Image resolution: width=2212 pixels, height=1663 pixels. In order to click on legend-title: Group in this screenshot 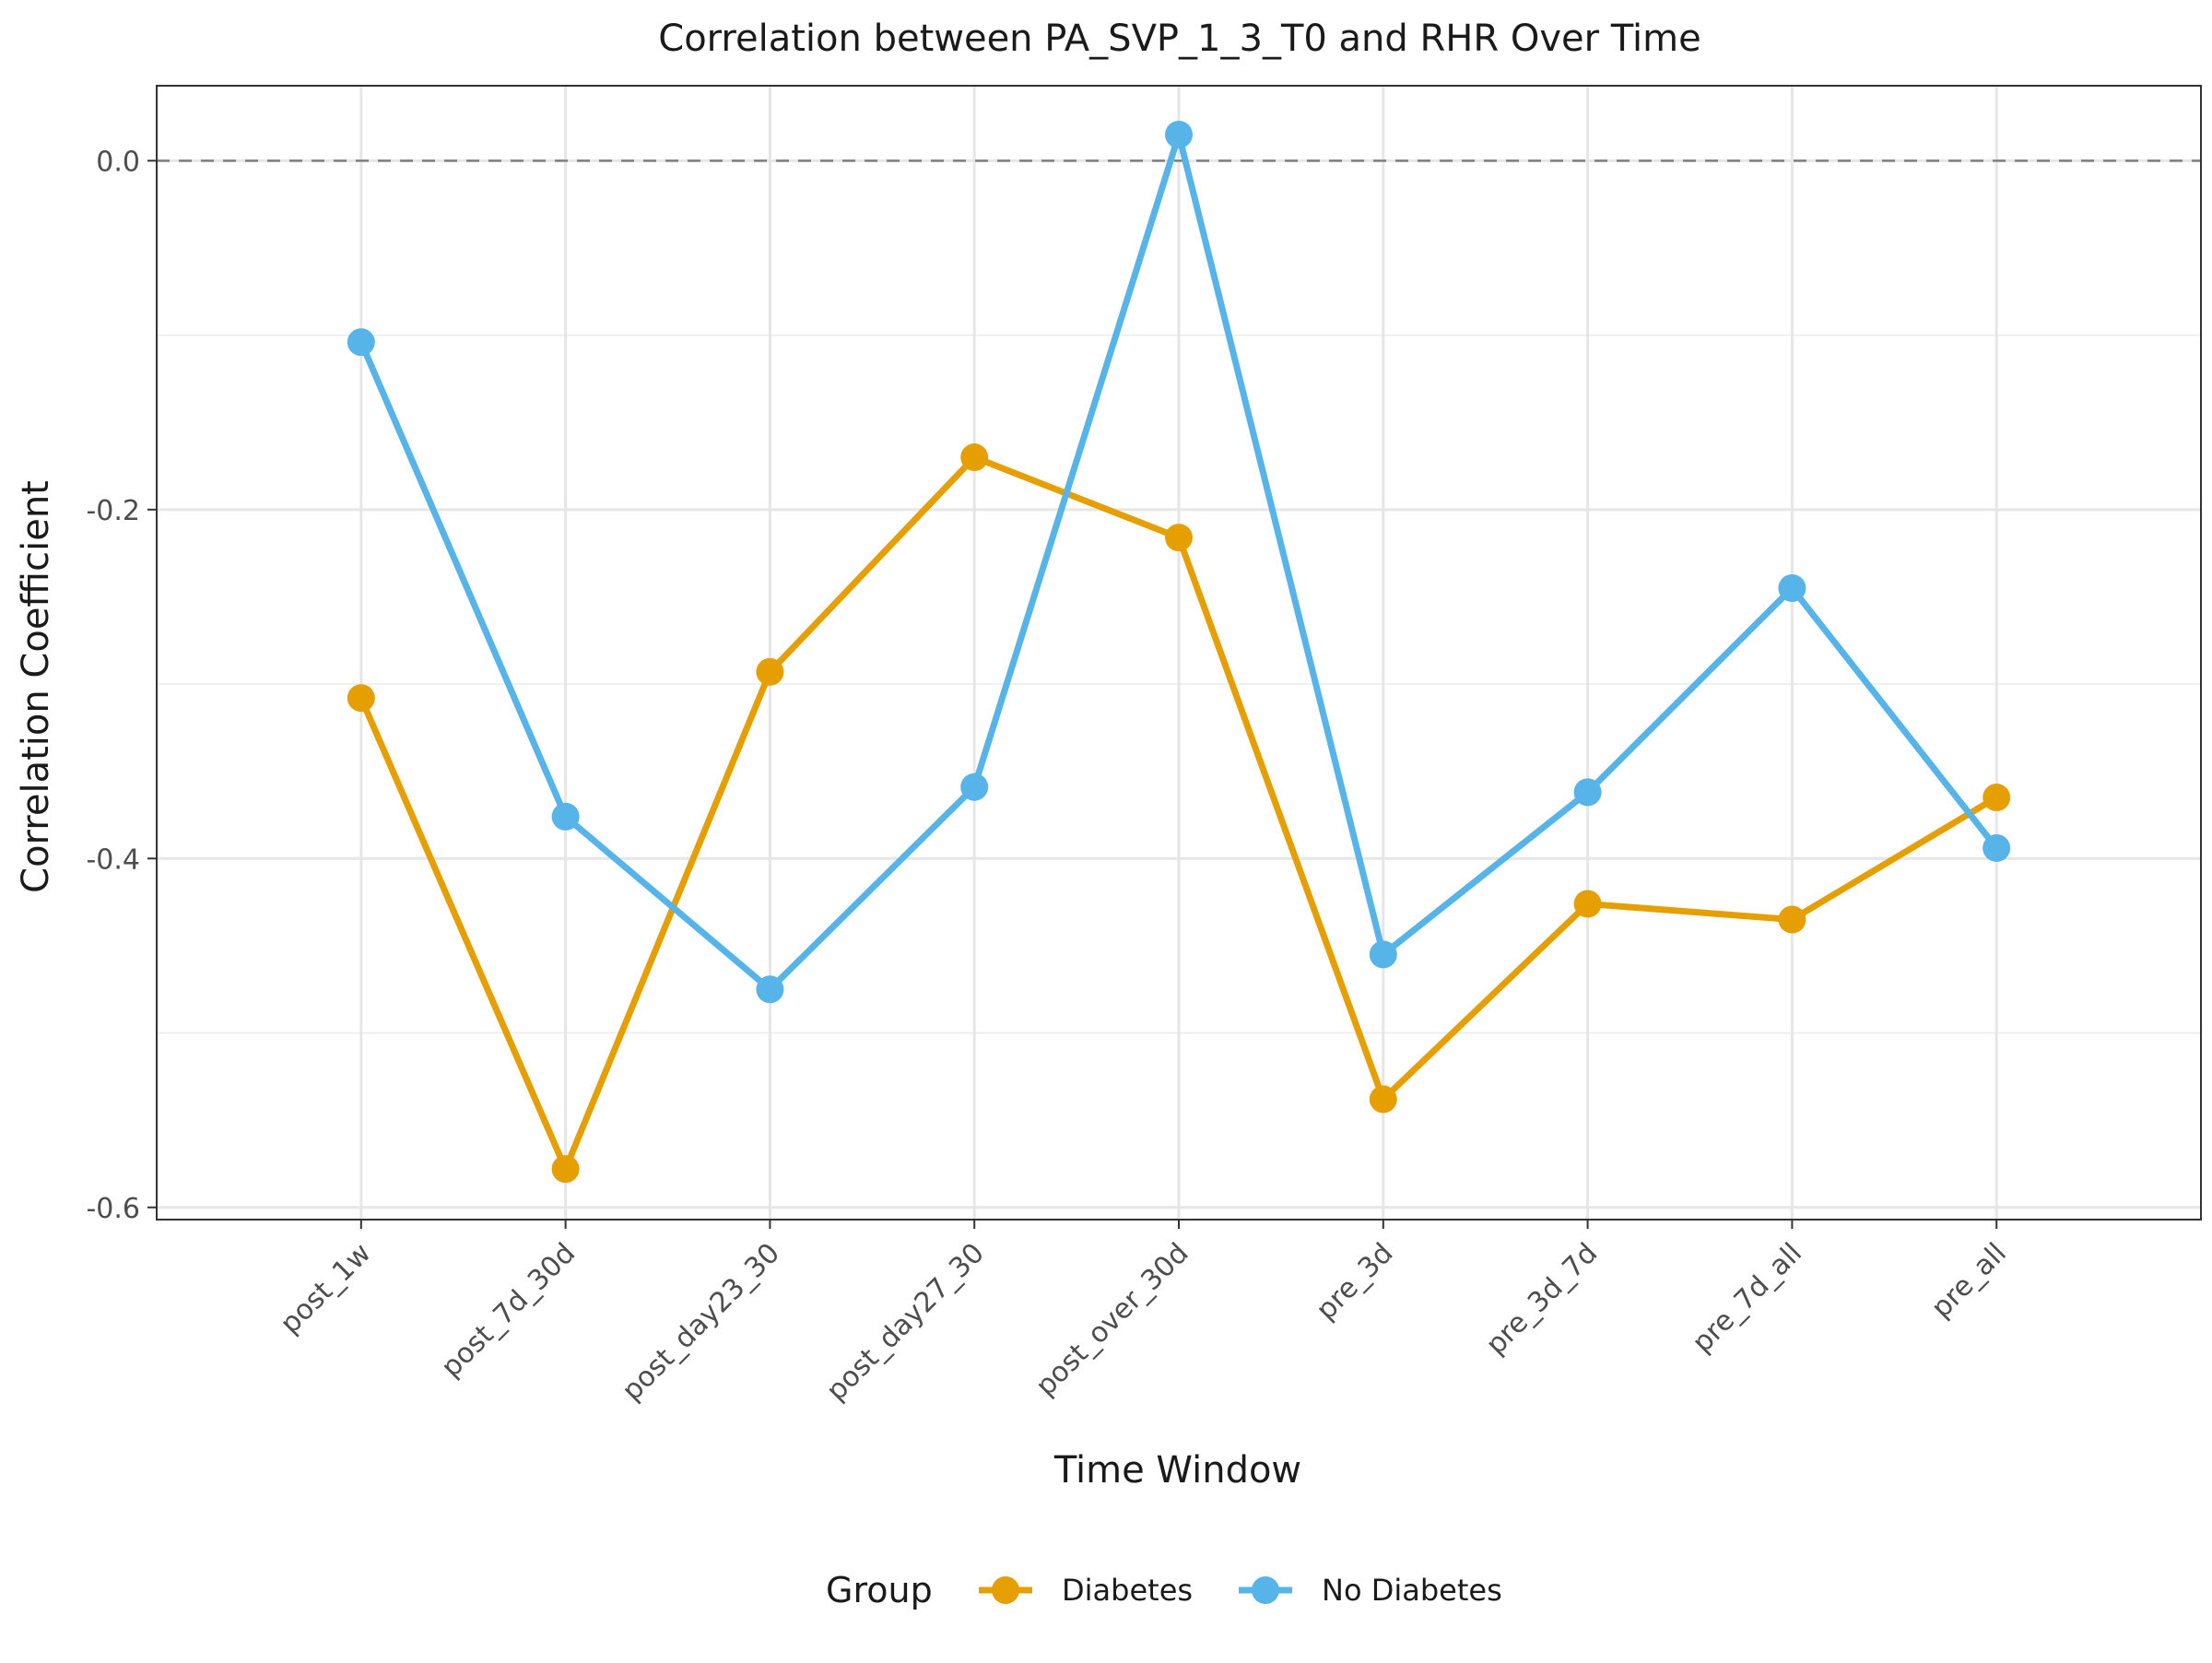, I will do `click(879, 1590)`.